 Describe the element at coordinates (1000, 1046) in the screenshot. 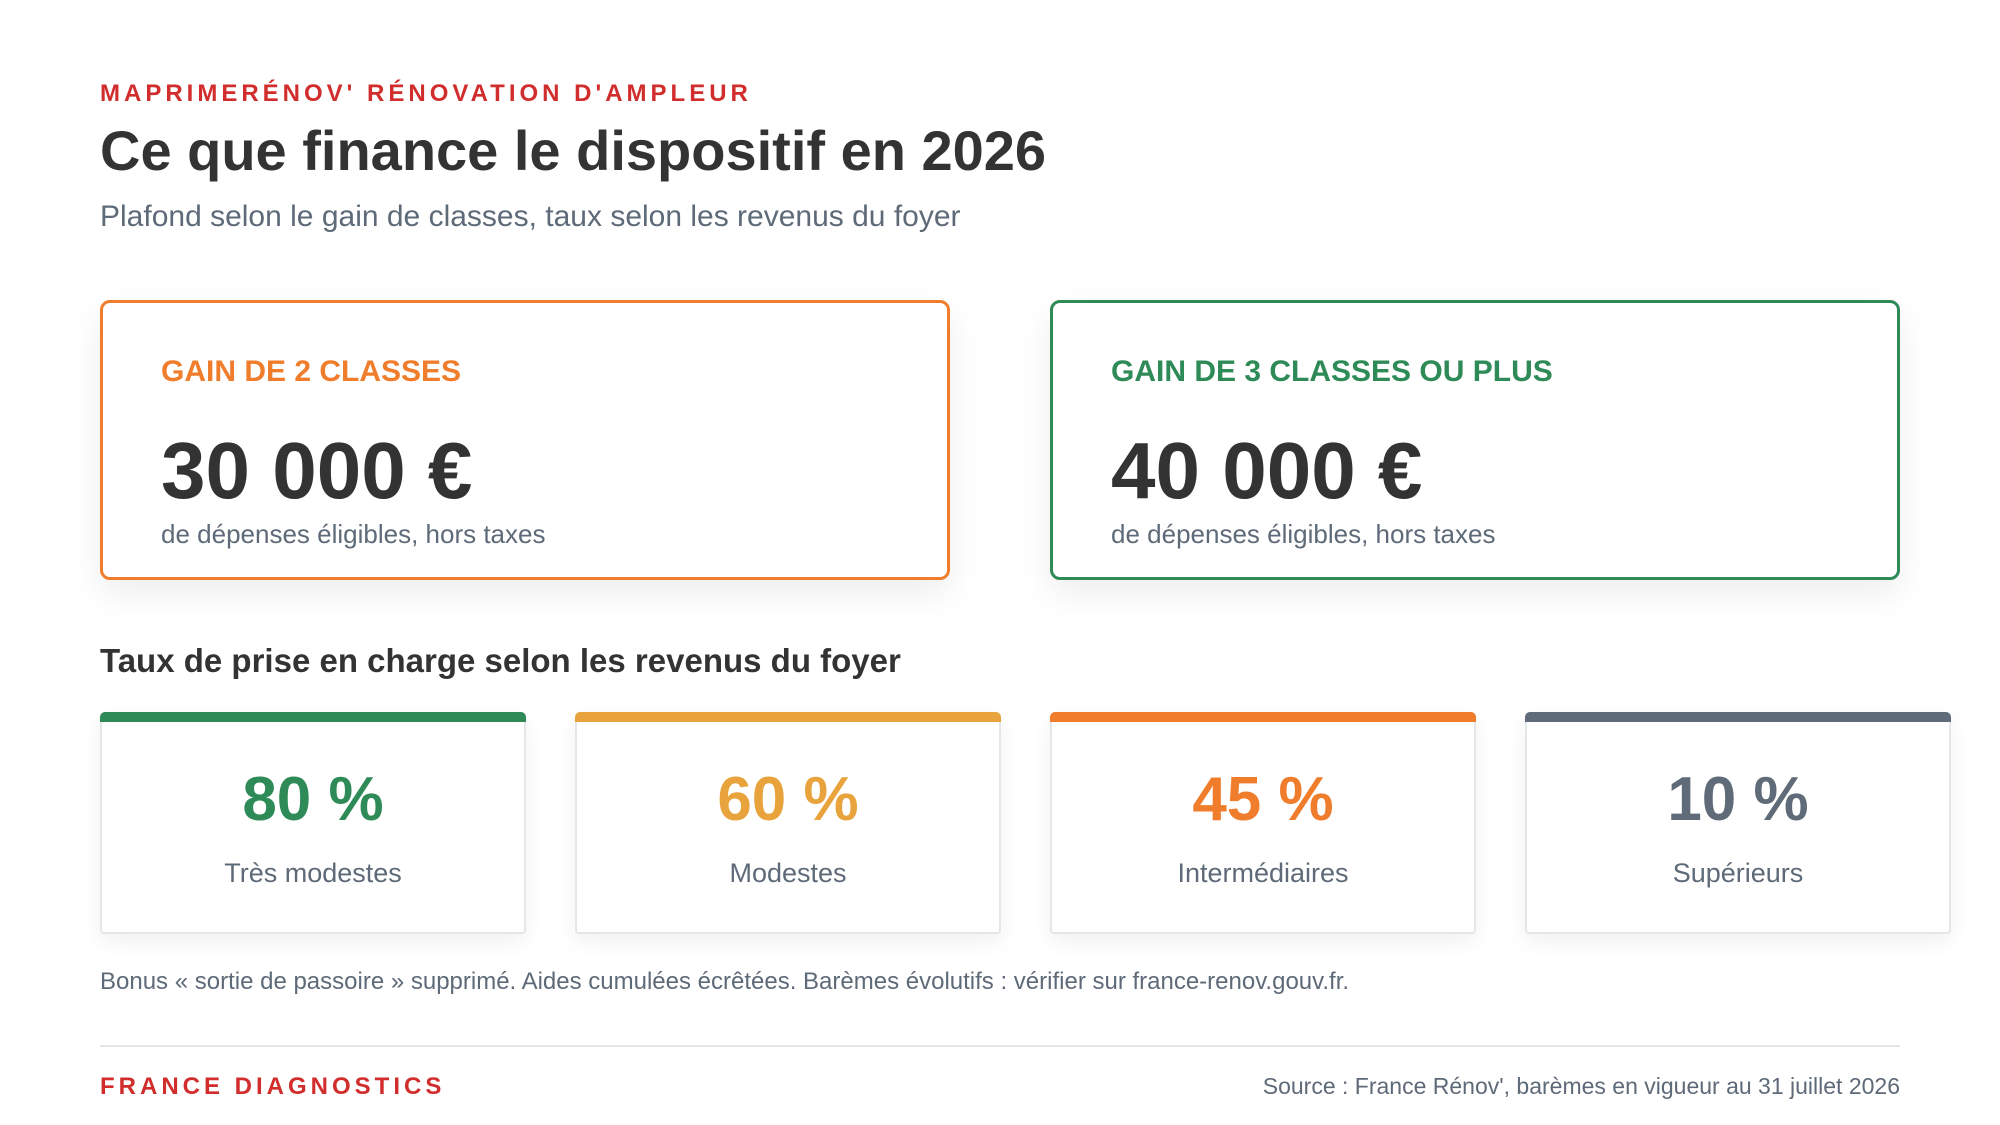

I see `footer-divider` at that location.